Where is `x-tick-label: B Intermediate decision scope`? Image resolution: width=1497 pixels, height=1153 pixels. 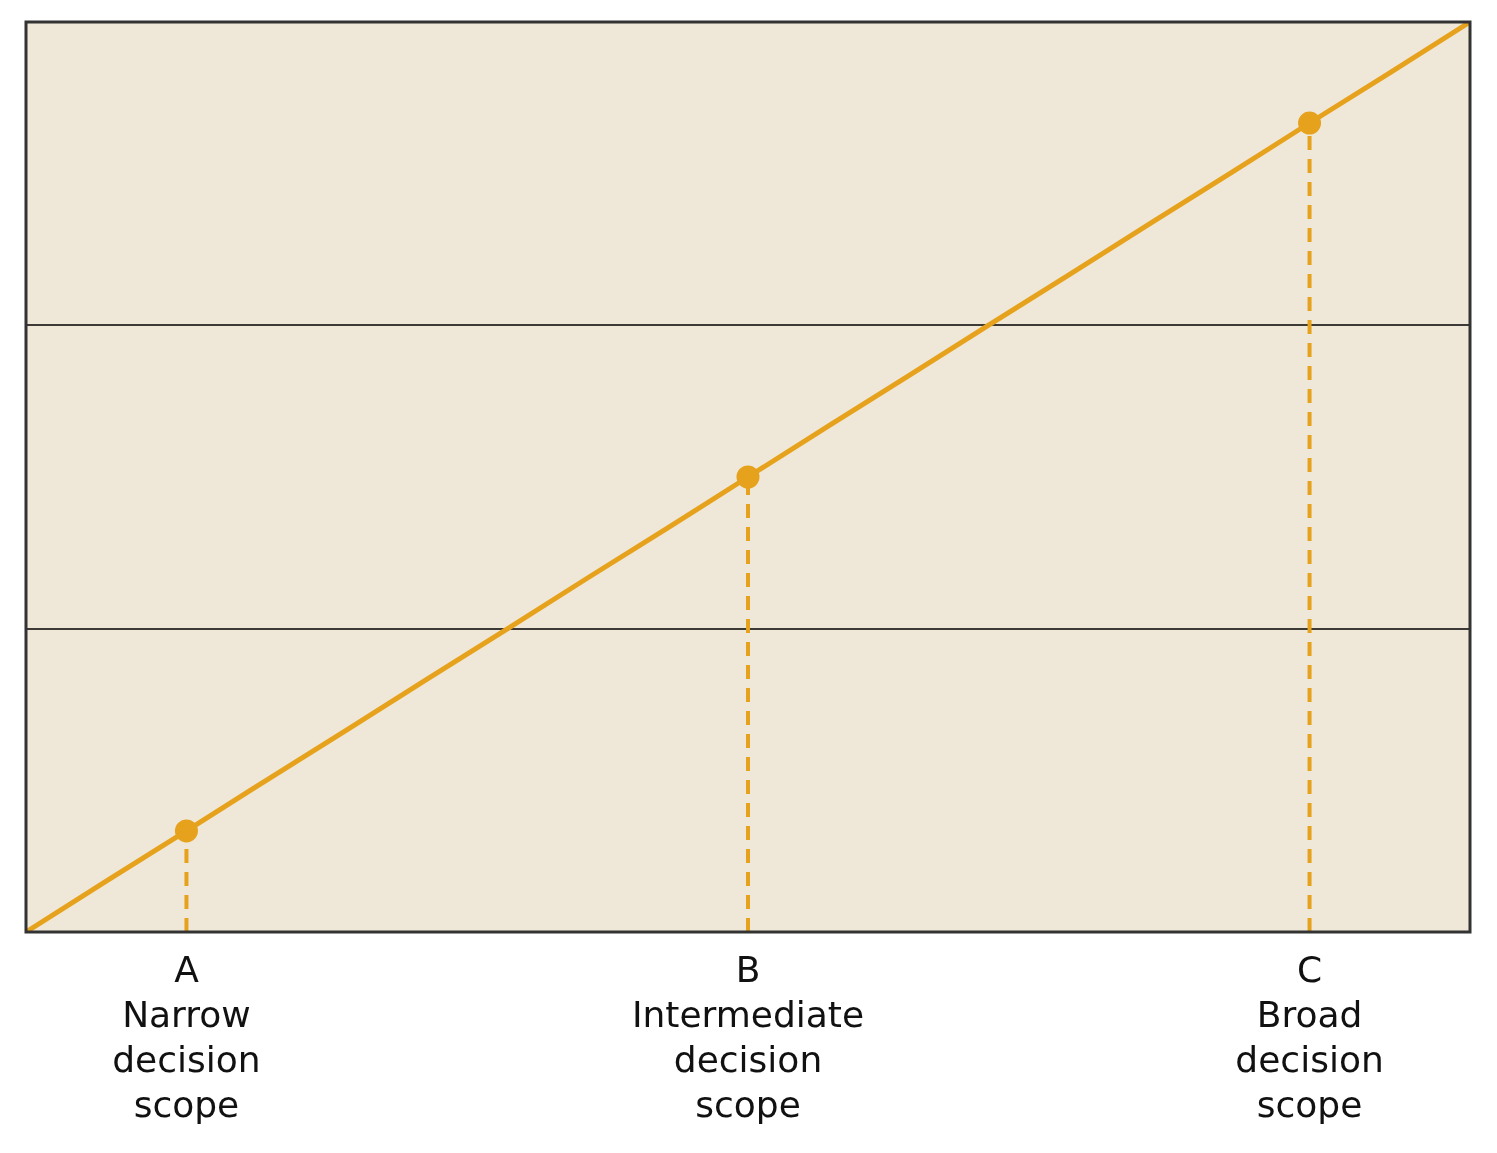 x-tick-label: B Intermediate decision scope is located at coordinates (748, 1036).